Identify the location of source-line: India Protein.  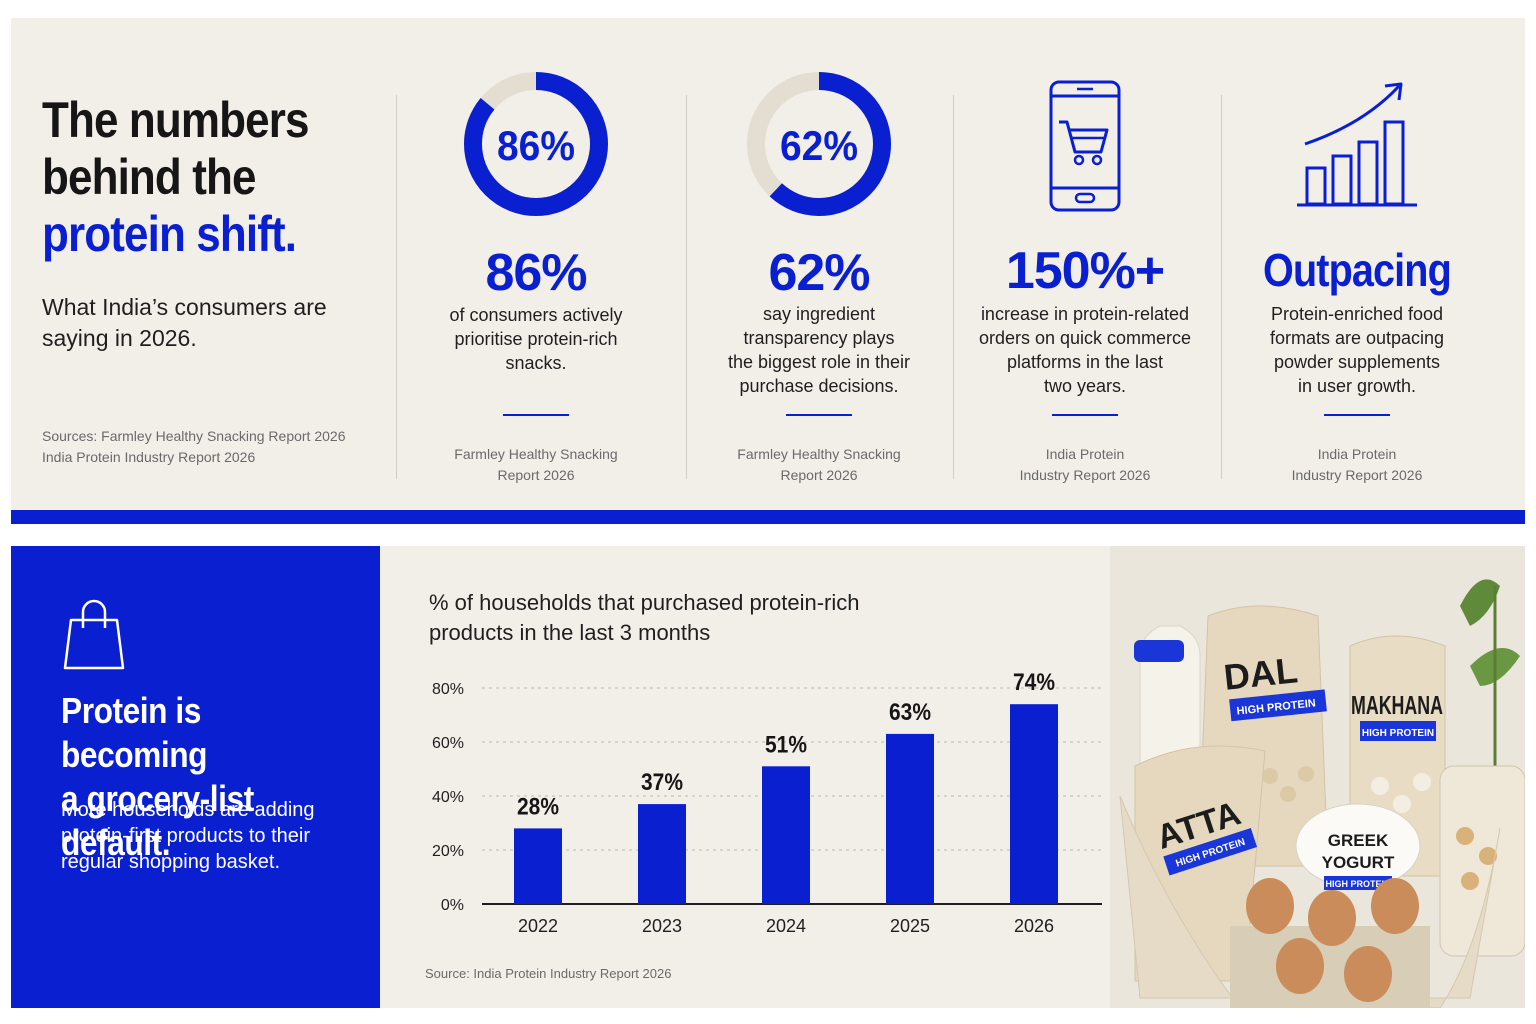
(1357, 454).